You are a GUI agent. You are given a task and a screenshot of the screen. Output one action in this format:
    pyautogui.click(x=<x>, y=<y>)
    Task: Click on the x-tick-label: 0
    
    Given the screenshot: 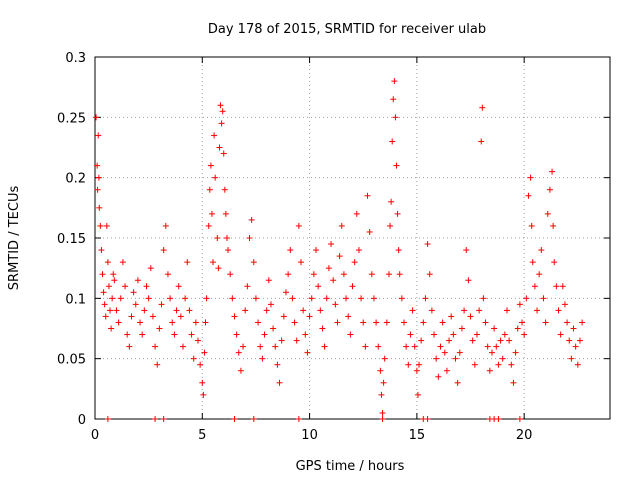 What is the action you would take?
    pyautogui.click(x=95, y=435)
    